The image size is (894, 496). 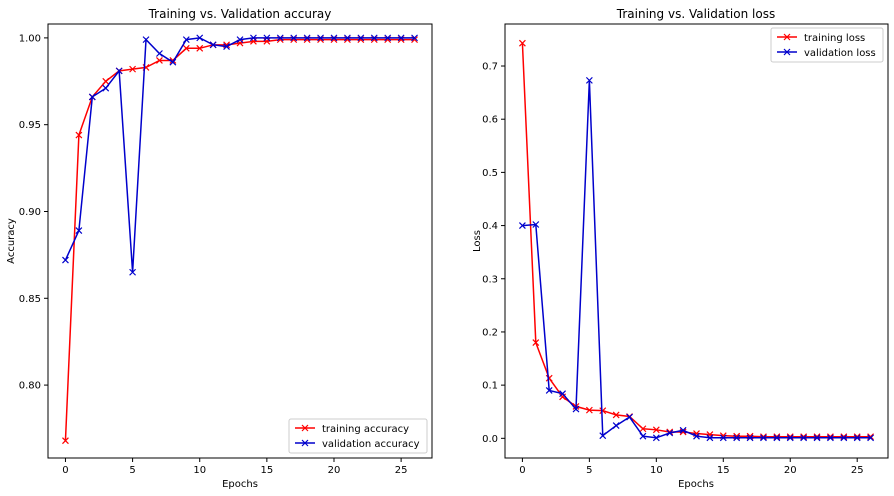 I want to click on legend-label-validation: validation accuracy, so click(x=371, y=444).